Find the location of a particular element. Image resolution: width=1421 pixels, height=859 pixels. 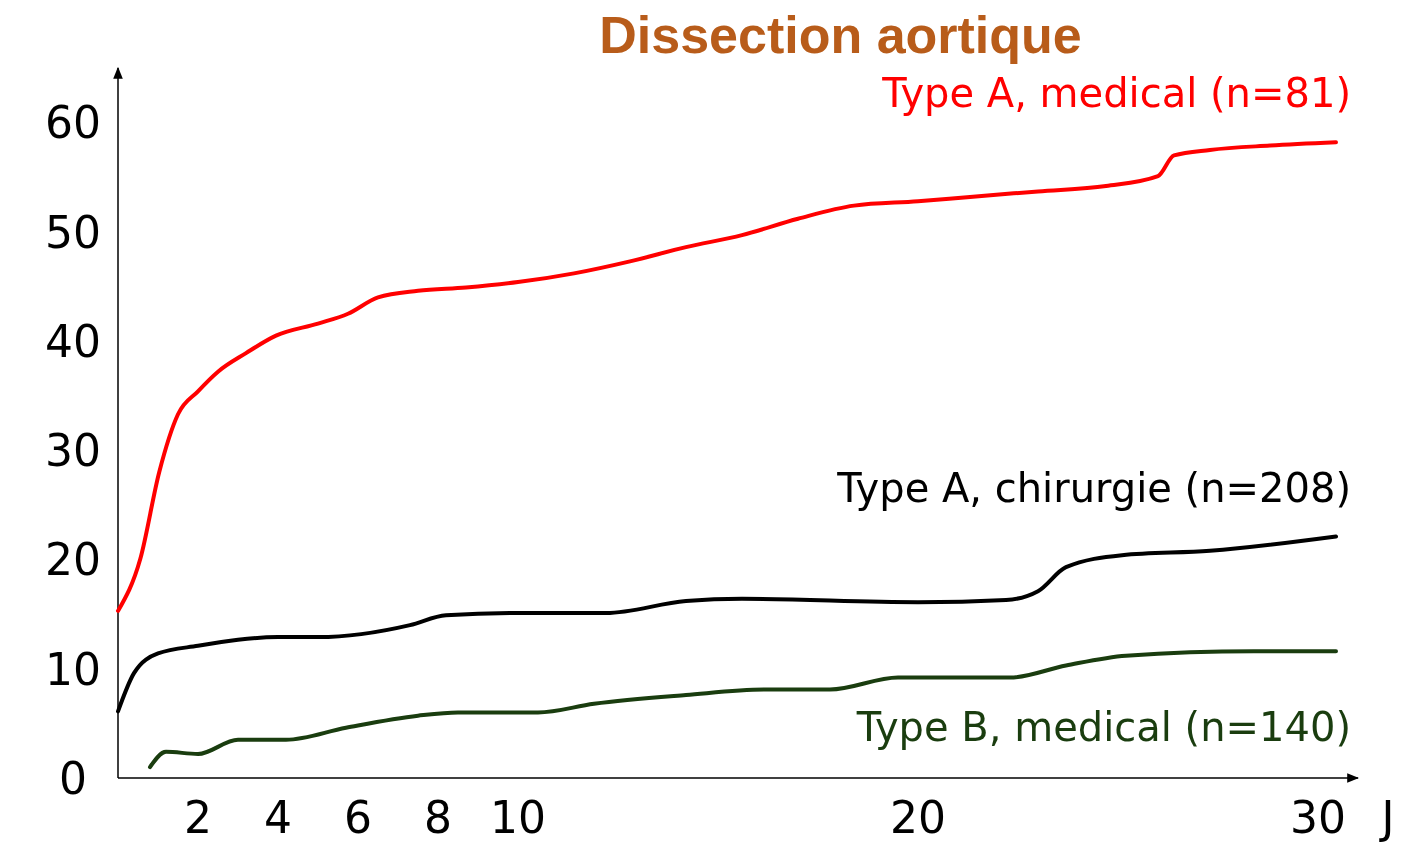

y-tick-label: 20 is located at coordinates (73, 560).